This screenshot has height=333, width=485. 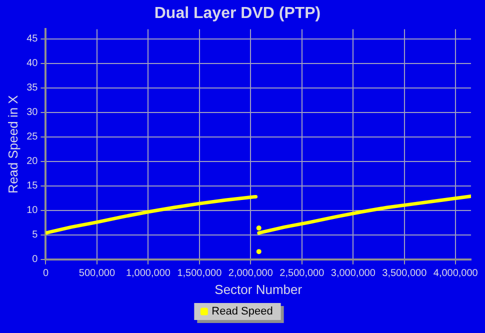 I want to click on x-tick-label: 0, so click(x=45, y=274).